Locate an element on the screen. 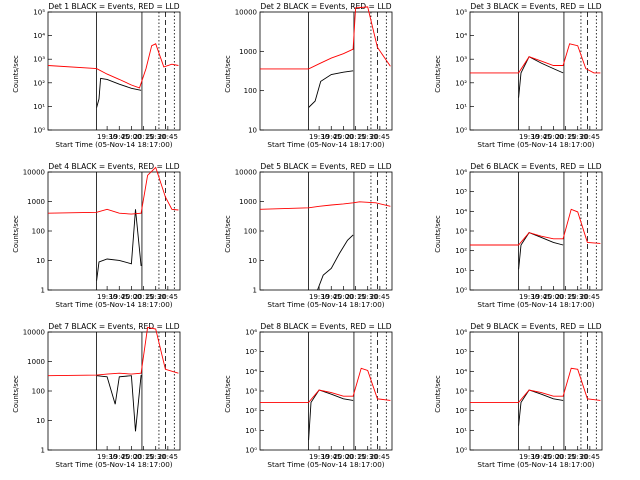 The width and height of the screenshot is (640, 480). panel-title: Det 7 BLACK = Events, RED = LLD is located at coordinates (113, 326).